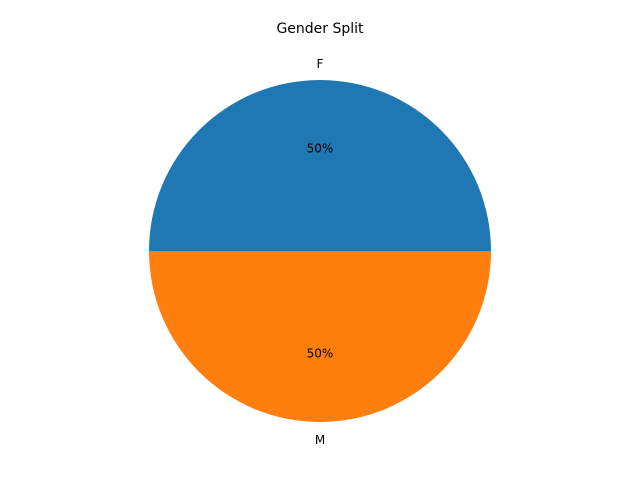 The image size is (640, 480). What do you see at coordinates (320, 148) in the screenshot?
I see `slice-pct-f: 50%` at bounding box center [320, 148].